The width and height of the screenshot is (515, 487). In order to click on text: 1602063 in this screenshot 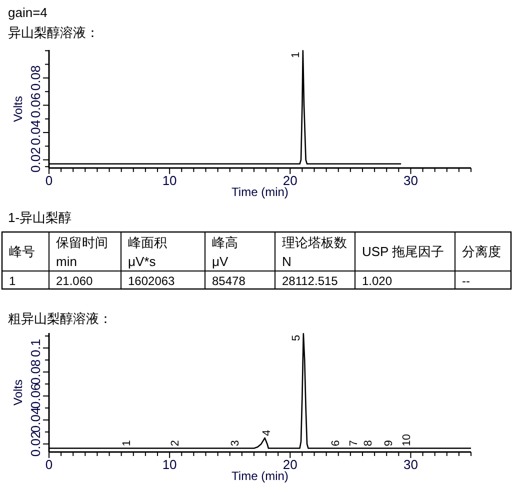, I will do `click(152, 281)`.